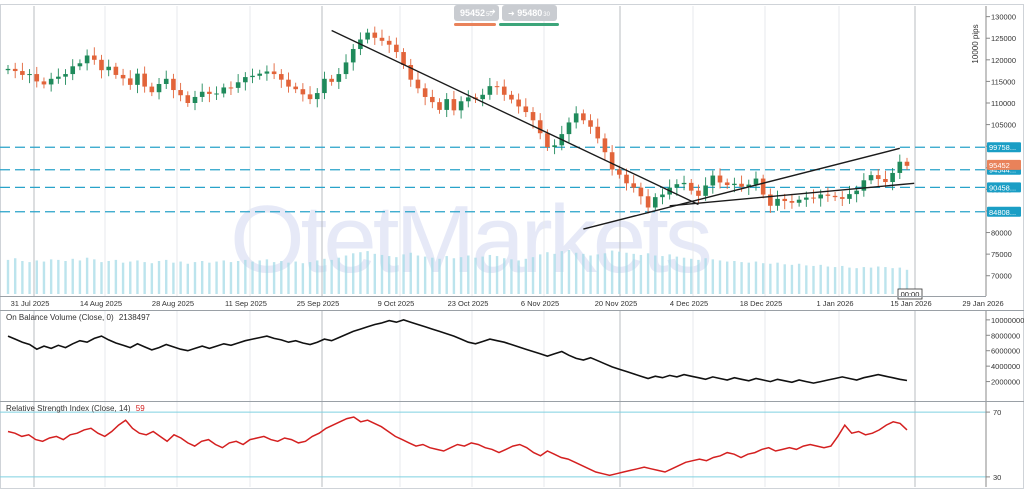  Describe the element at coordinates (529, 13) in the screenshot. I see `buy-button: ➜ 9548030` at that location.